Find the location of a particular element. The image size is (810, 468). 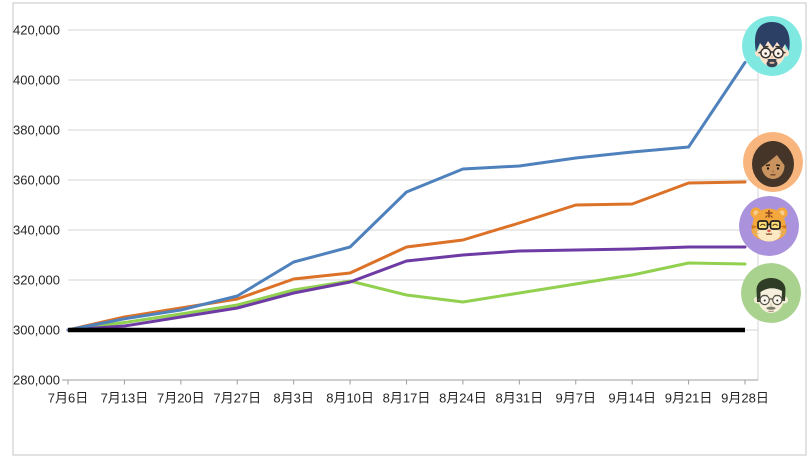

y-axis-label: 360,000 is located at coordinates (36, 180).